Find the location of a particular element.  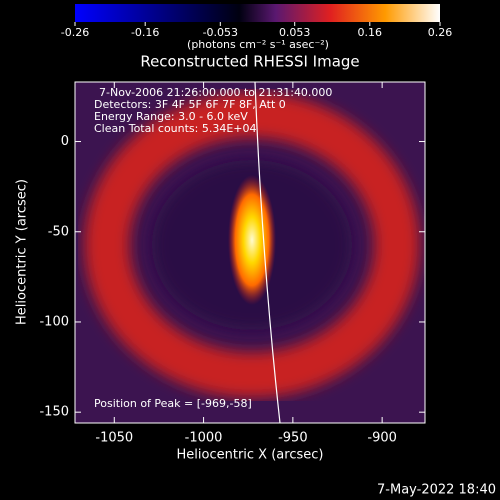

x-axis-label: Heliocentric X (arcsec) is located at coordinates (250, 455).